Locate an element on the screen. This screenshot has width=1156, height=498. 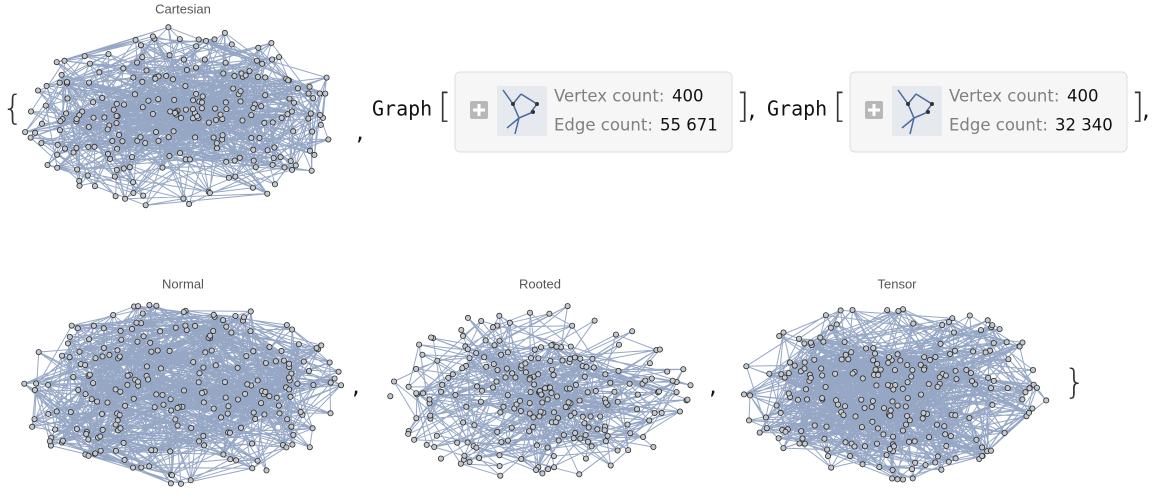
open-brace: { is located at coordinates (13, 109).